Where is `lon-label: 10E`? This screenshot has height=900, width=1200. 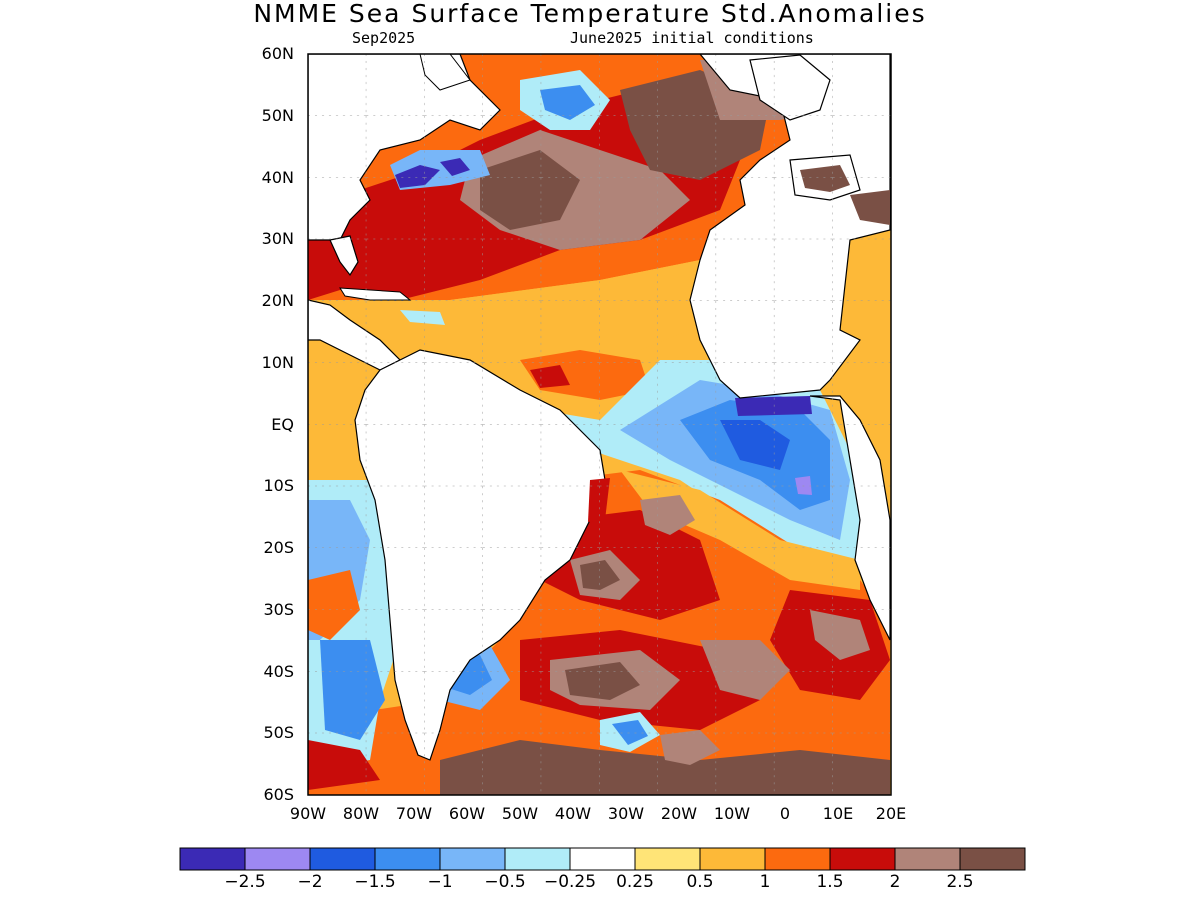
lon-label: 10E is located at coordinates (838, 813).